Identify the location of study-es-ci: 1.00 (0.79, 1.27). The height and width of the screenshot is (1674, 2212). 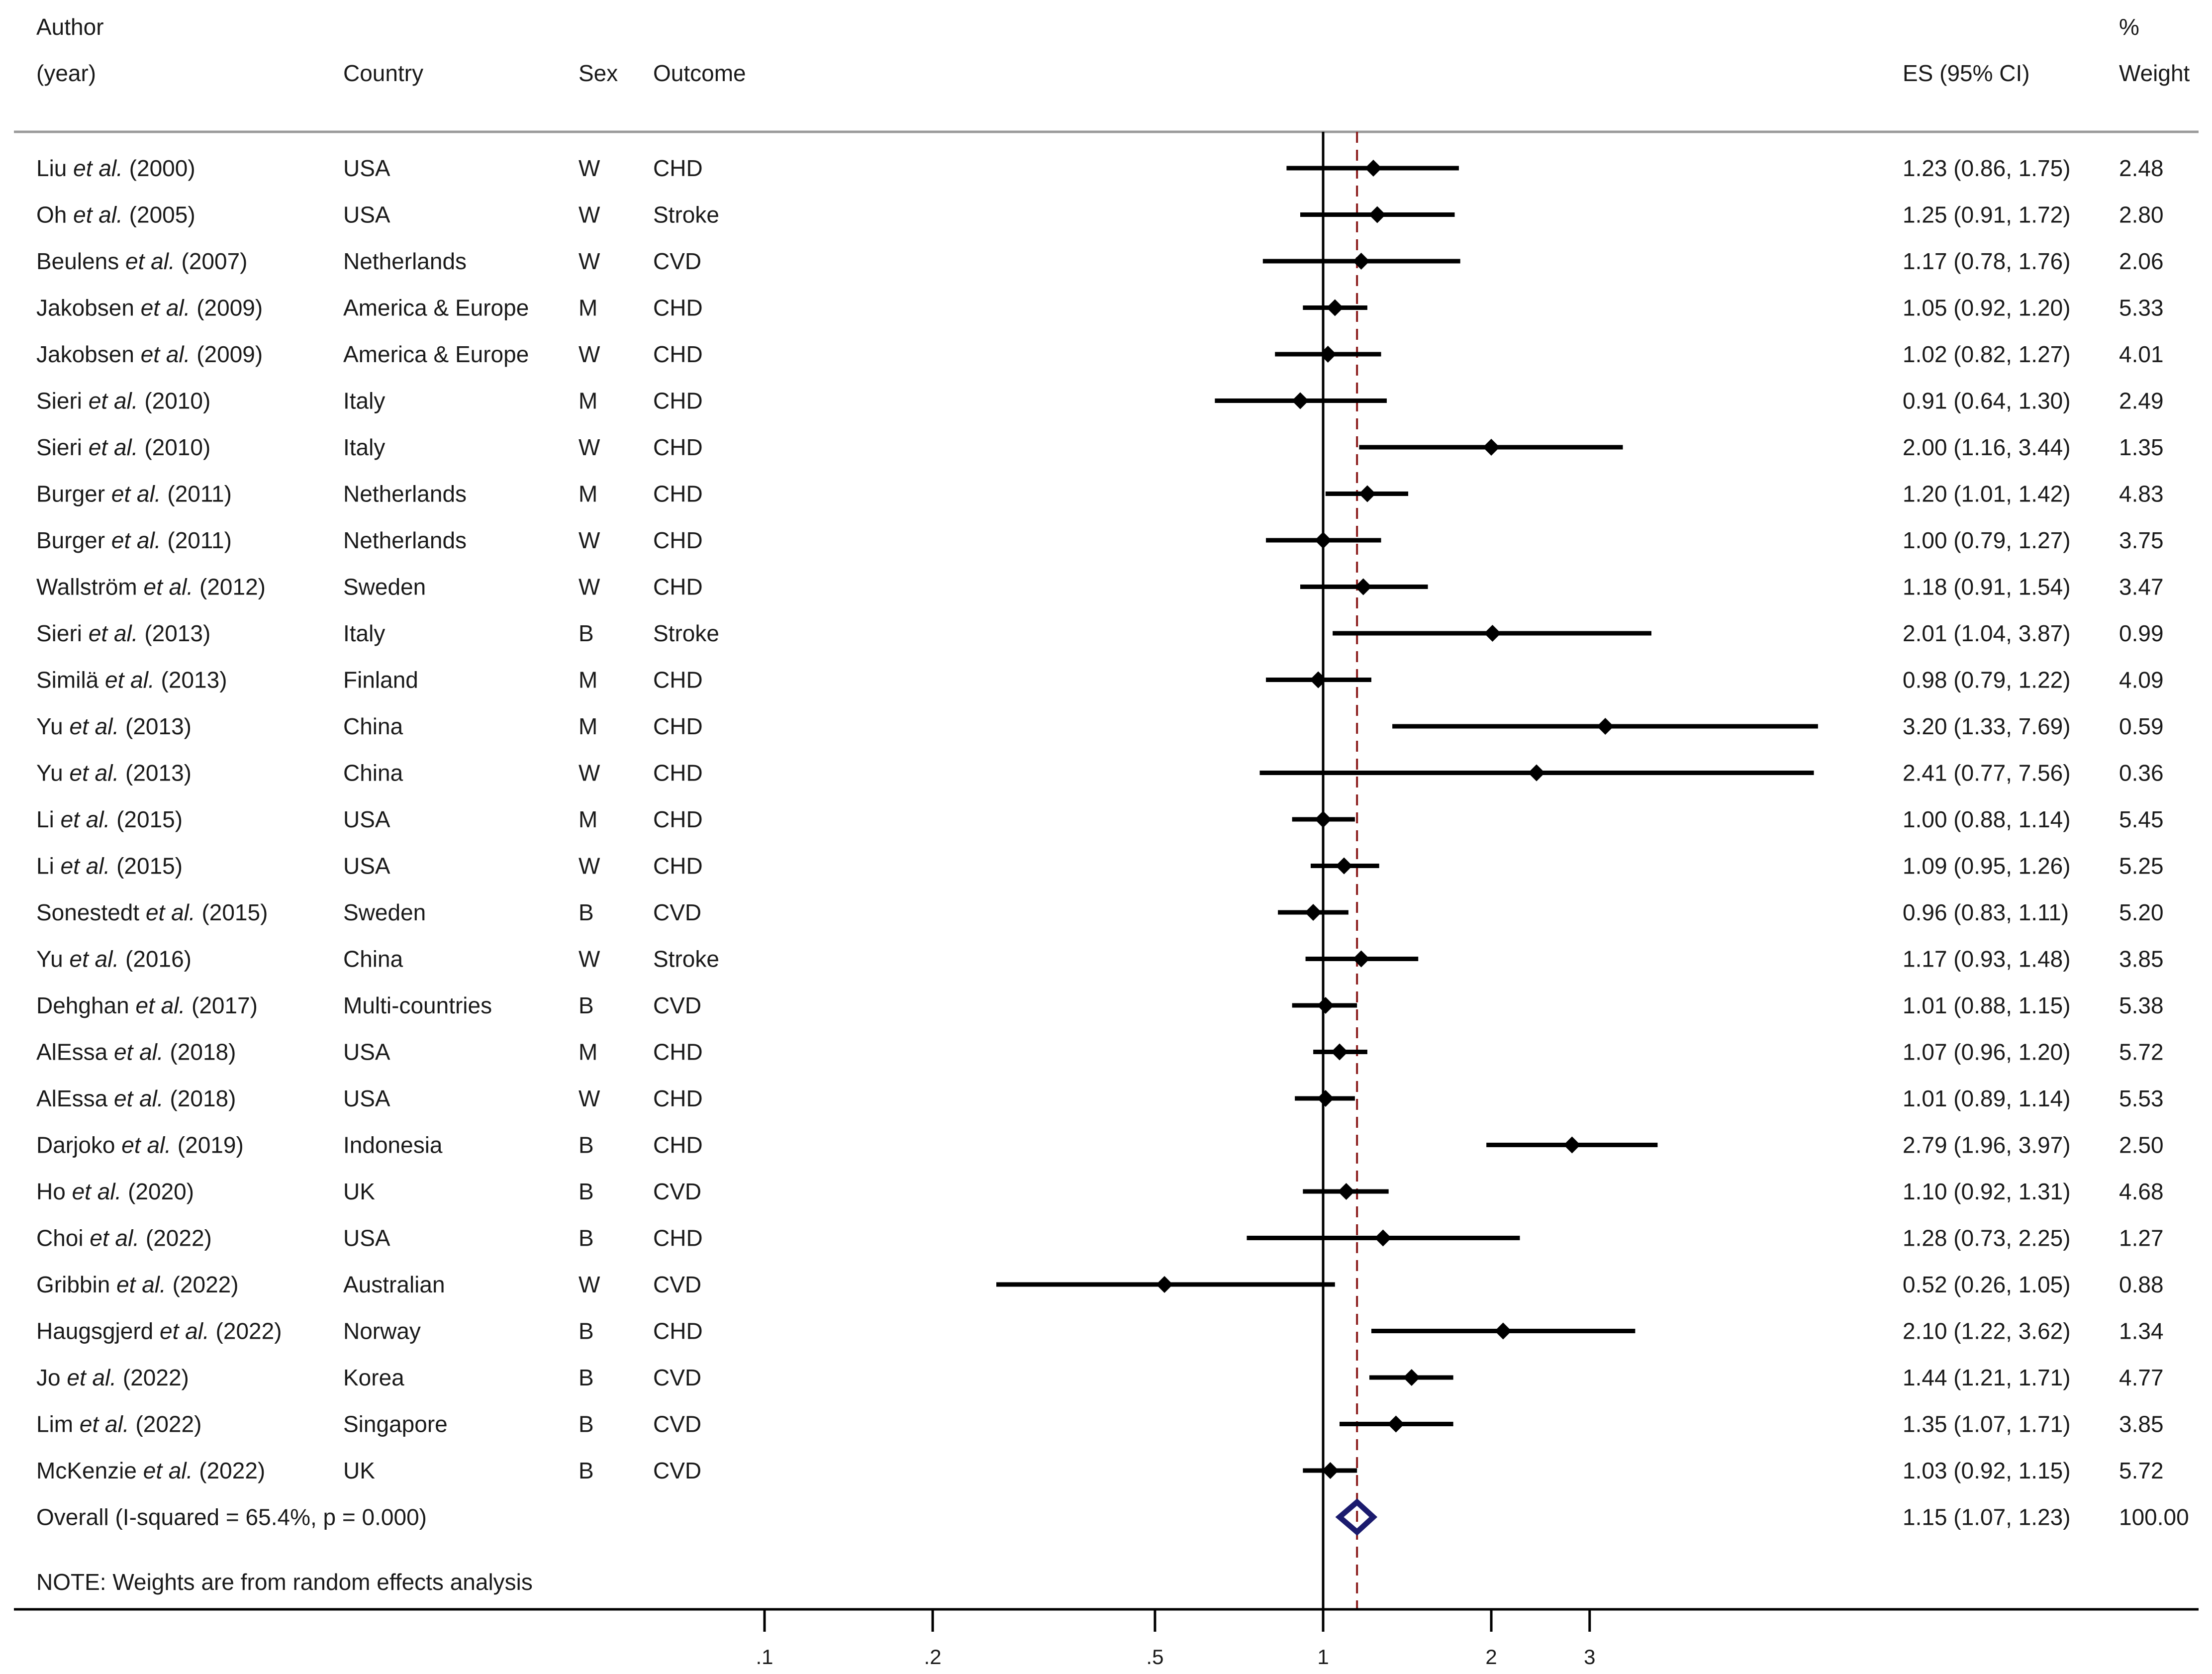
(1987, 540).